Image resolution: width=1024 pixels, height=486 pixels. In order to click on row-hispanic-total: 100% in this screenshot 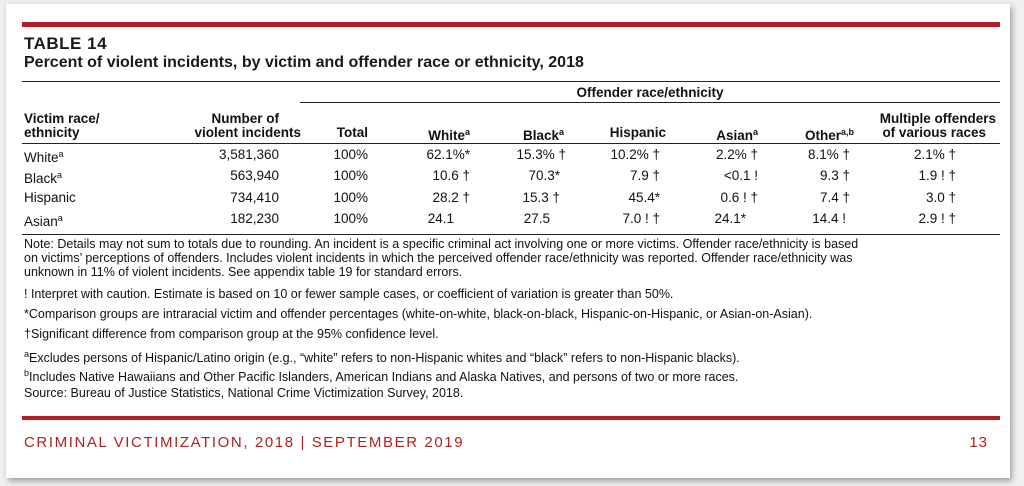, I will do `click(350, 197)`.